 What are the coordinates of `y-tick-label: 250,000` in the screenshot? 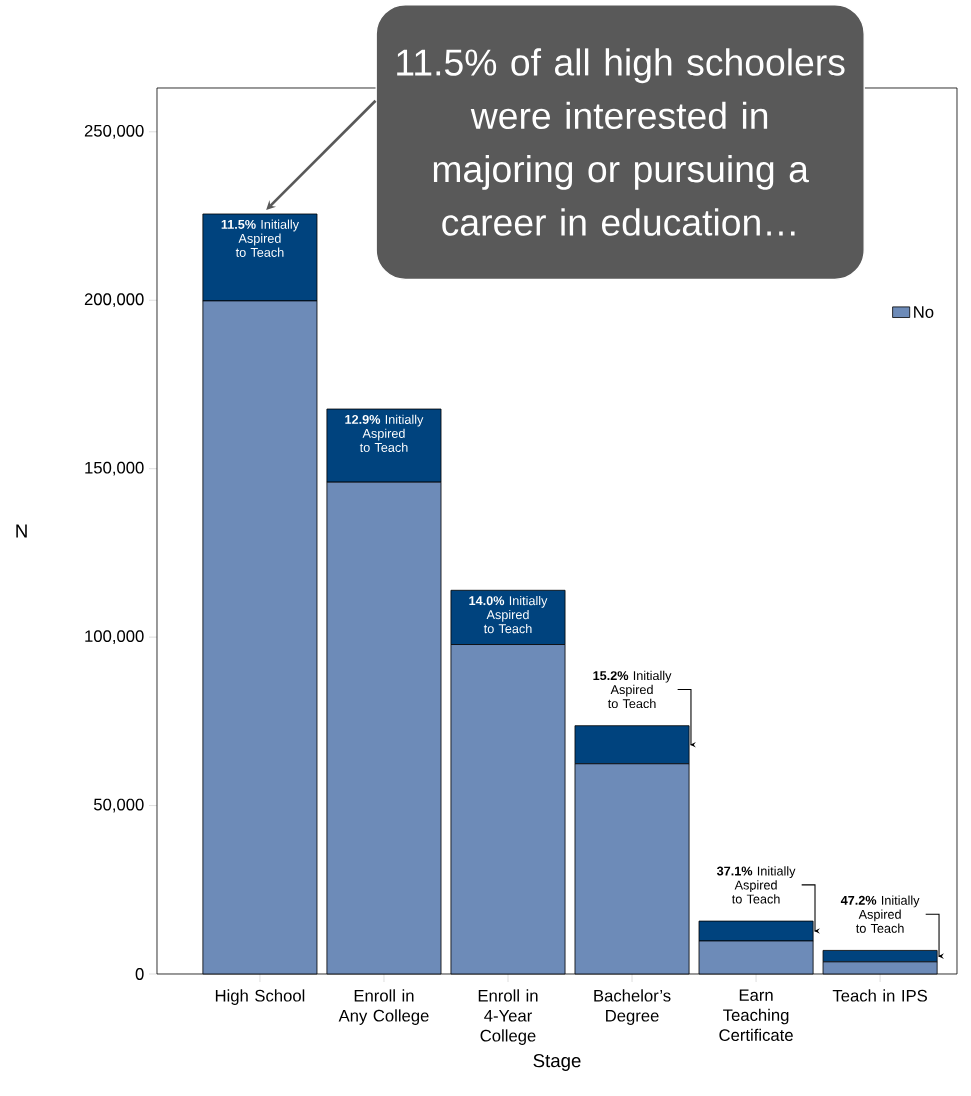 It's located at (114, 131).